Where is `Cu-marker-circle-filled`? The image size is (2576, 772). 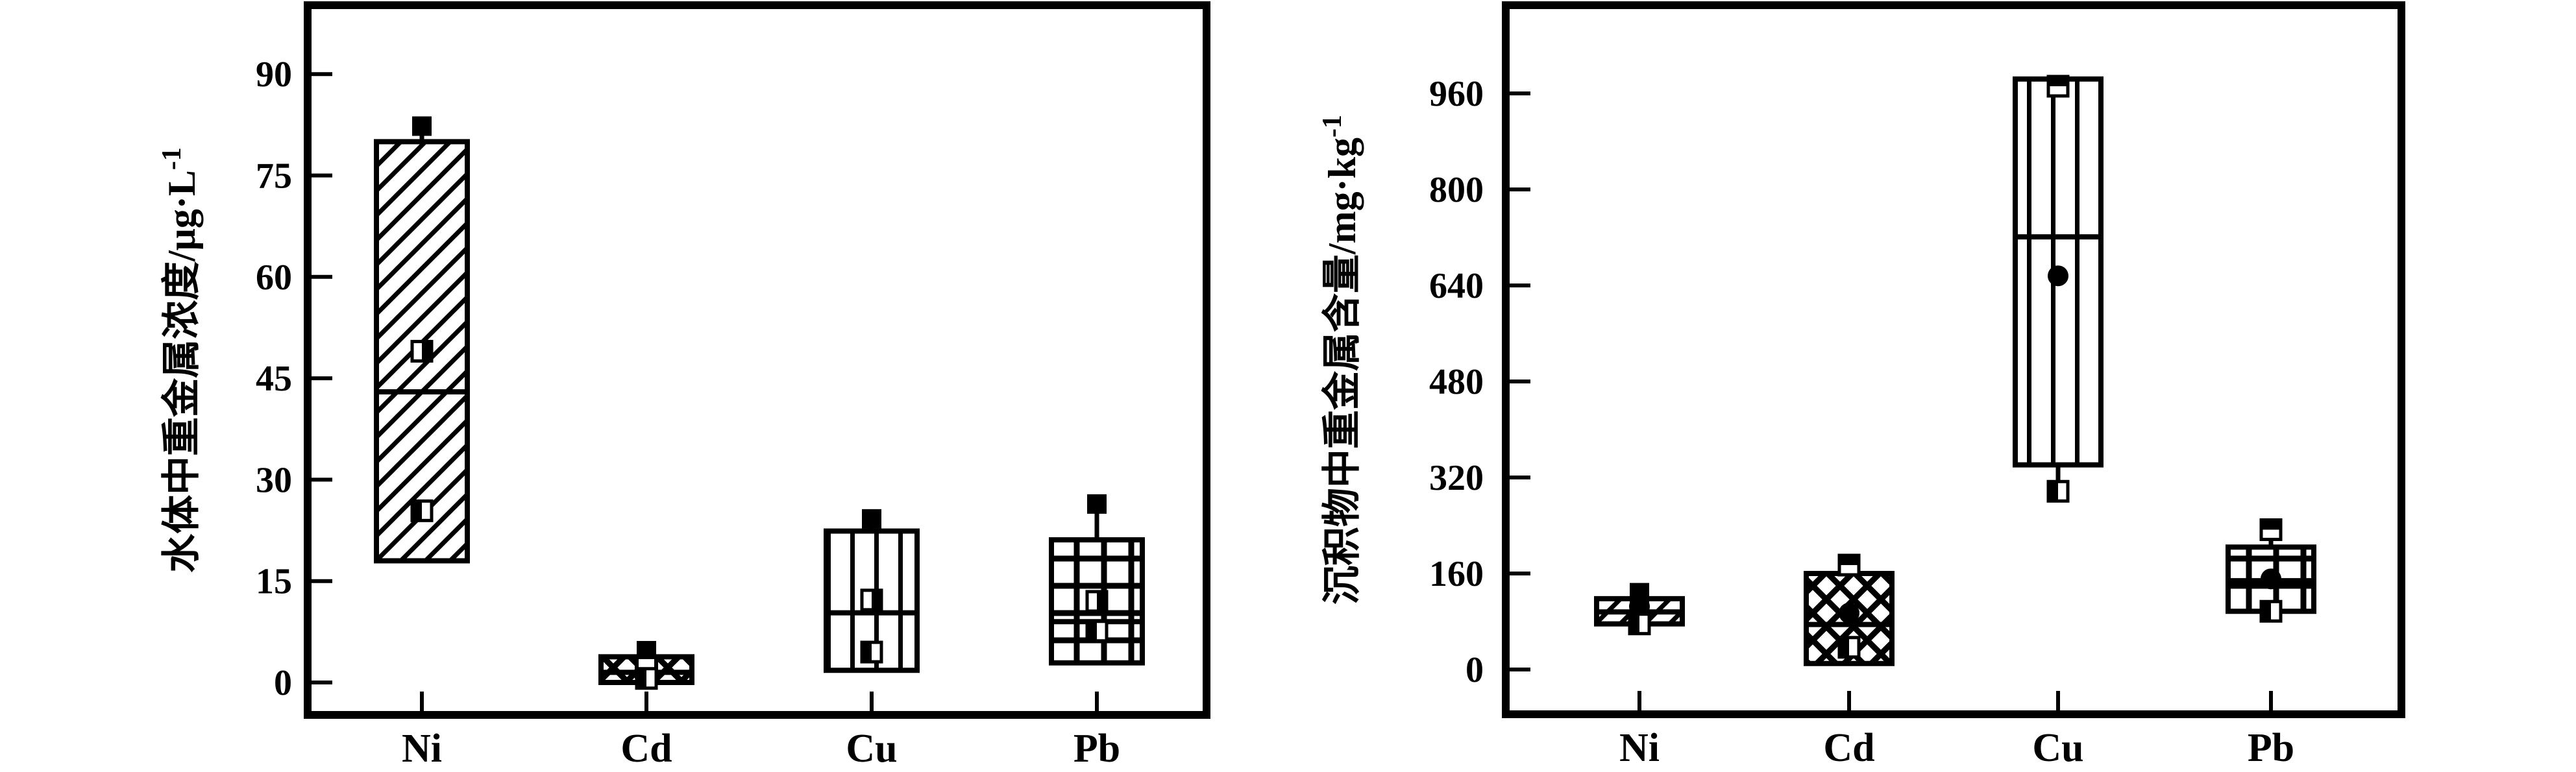
Cu-marker-circle-filled is located at coordinates (2058, 276).